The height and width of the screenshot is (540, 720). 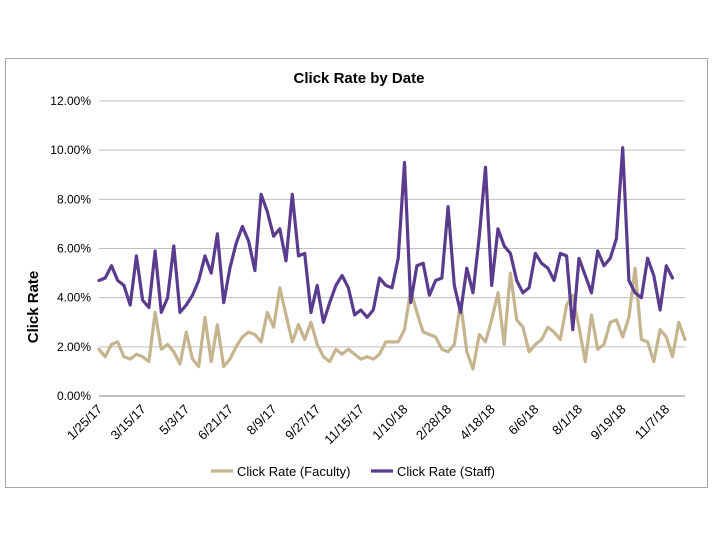 What do you see at coordinates (344, 425) in the screenshot?
I see `x-tick-label: 11/15/17` at bounding box center [344, 425].